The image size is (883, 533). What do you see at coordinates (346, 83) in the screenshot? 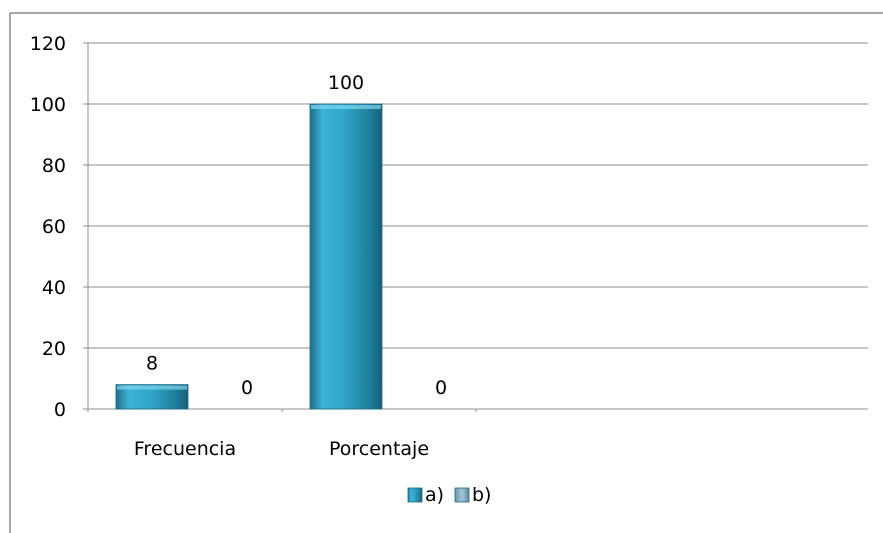
I see `data-label: 100` at bounding box center [346, 83].